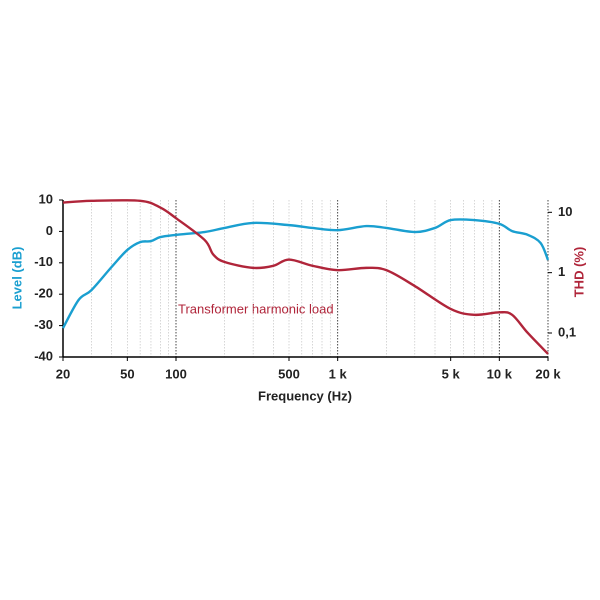 Image resolution: width=600 pixels, height=600 pixels. I want to click on y2-tick-label: 10, so click(565, 211).